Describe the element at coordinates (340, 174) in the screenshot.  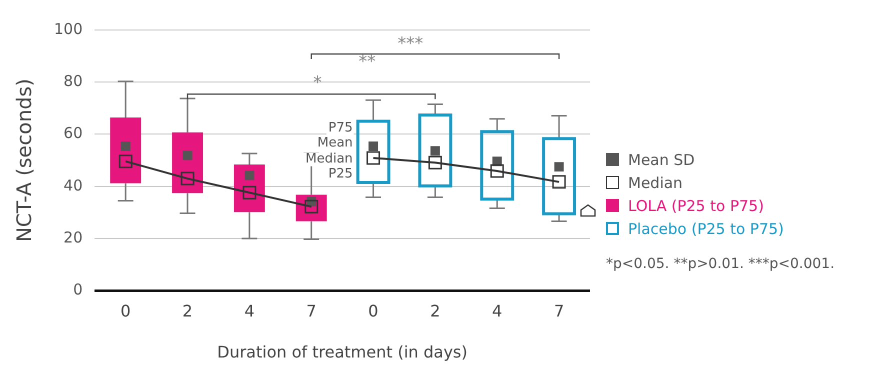
I see `annotation: P25` at that location.